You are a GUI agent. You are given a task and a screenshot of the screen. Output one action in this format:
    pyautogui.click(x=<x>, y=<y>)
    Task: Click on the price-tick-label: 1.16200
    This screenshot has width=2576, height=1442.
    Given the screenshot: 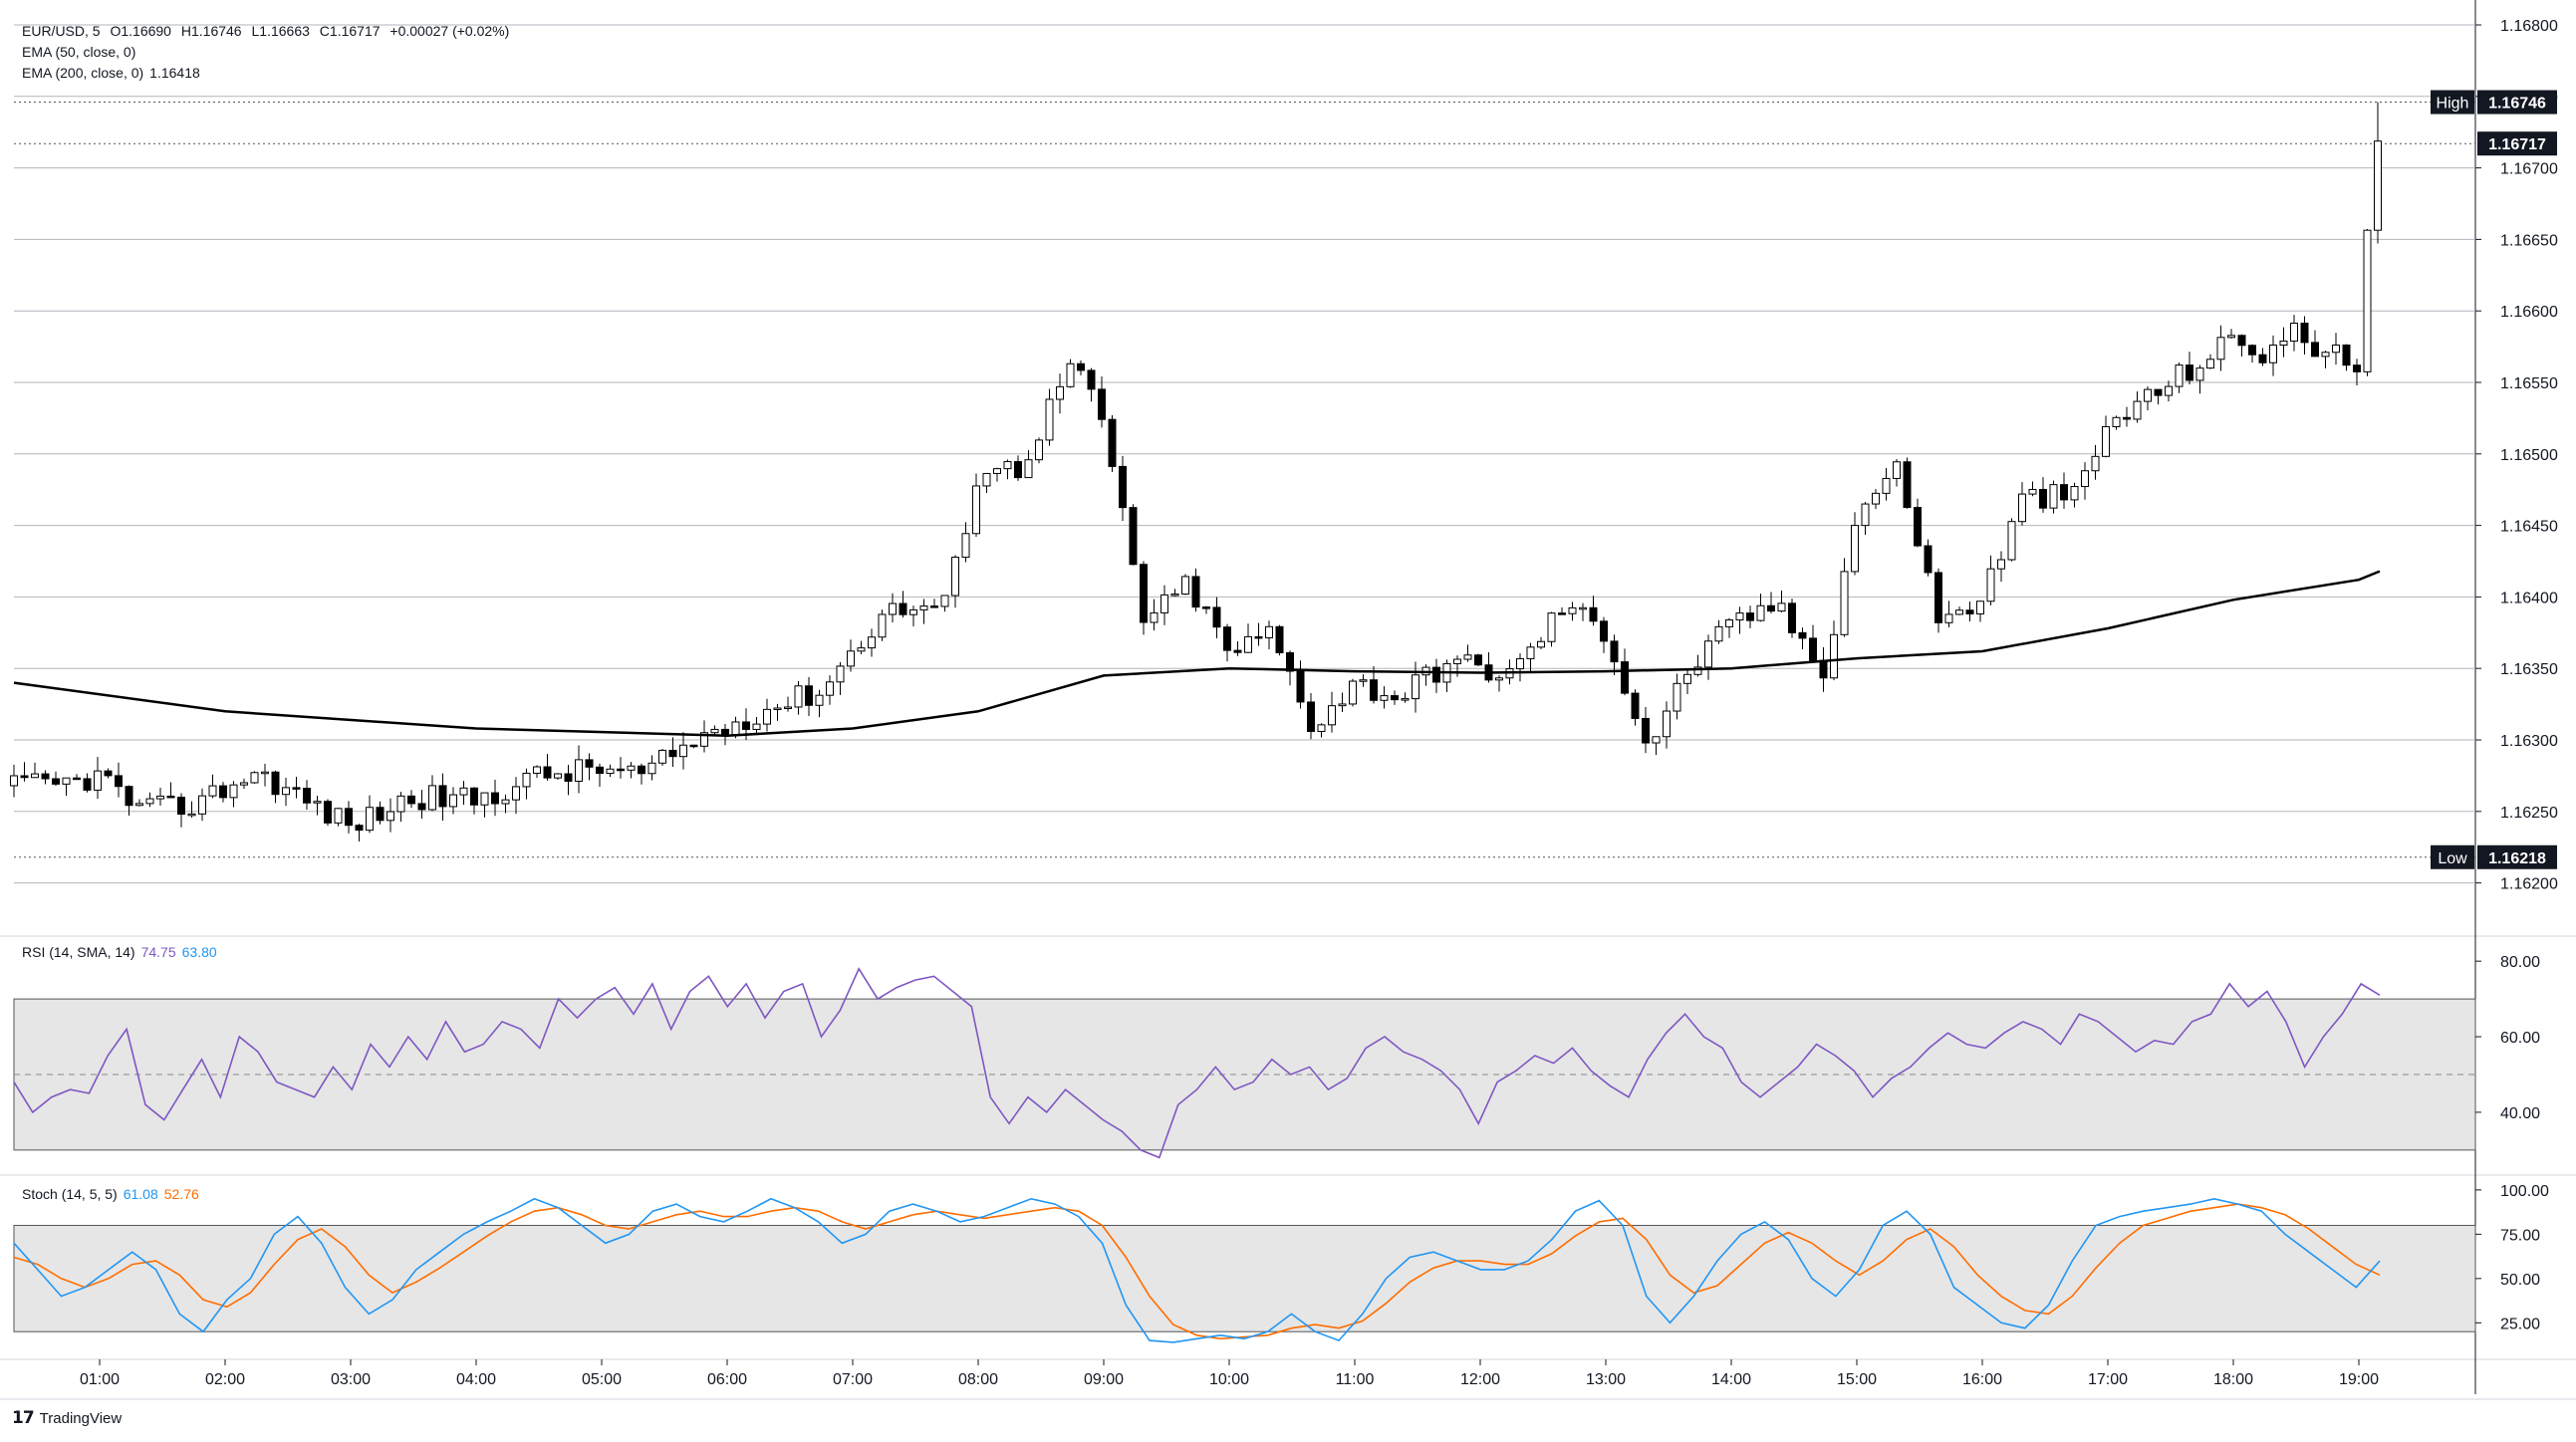 What is the action you would take?
    pyautogui.click(x=2529, y=884)
    